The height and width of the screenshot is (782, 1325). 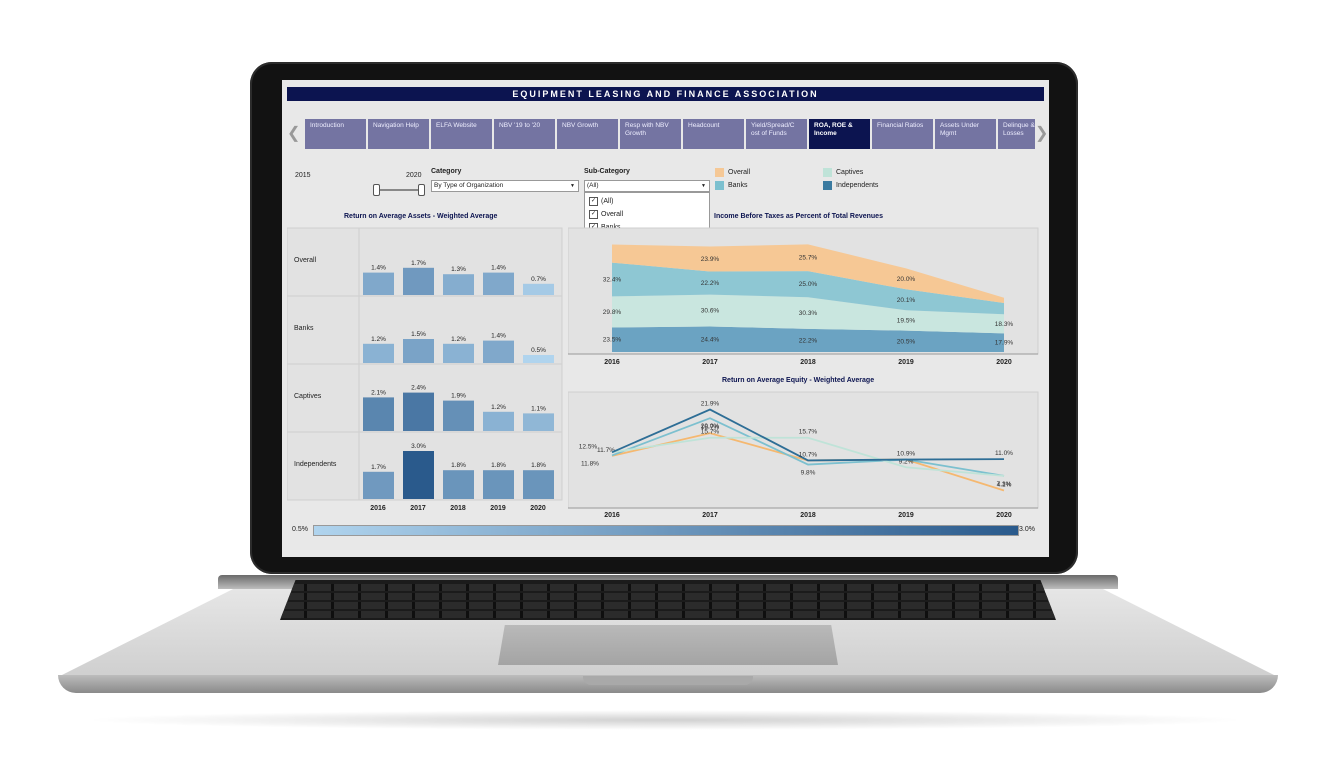 I want to click on tab-delinque-losses: Delinque & Losses, so click(x=1016, y=134).